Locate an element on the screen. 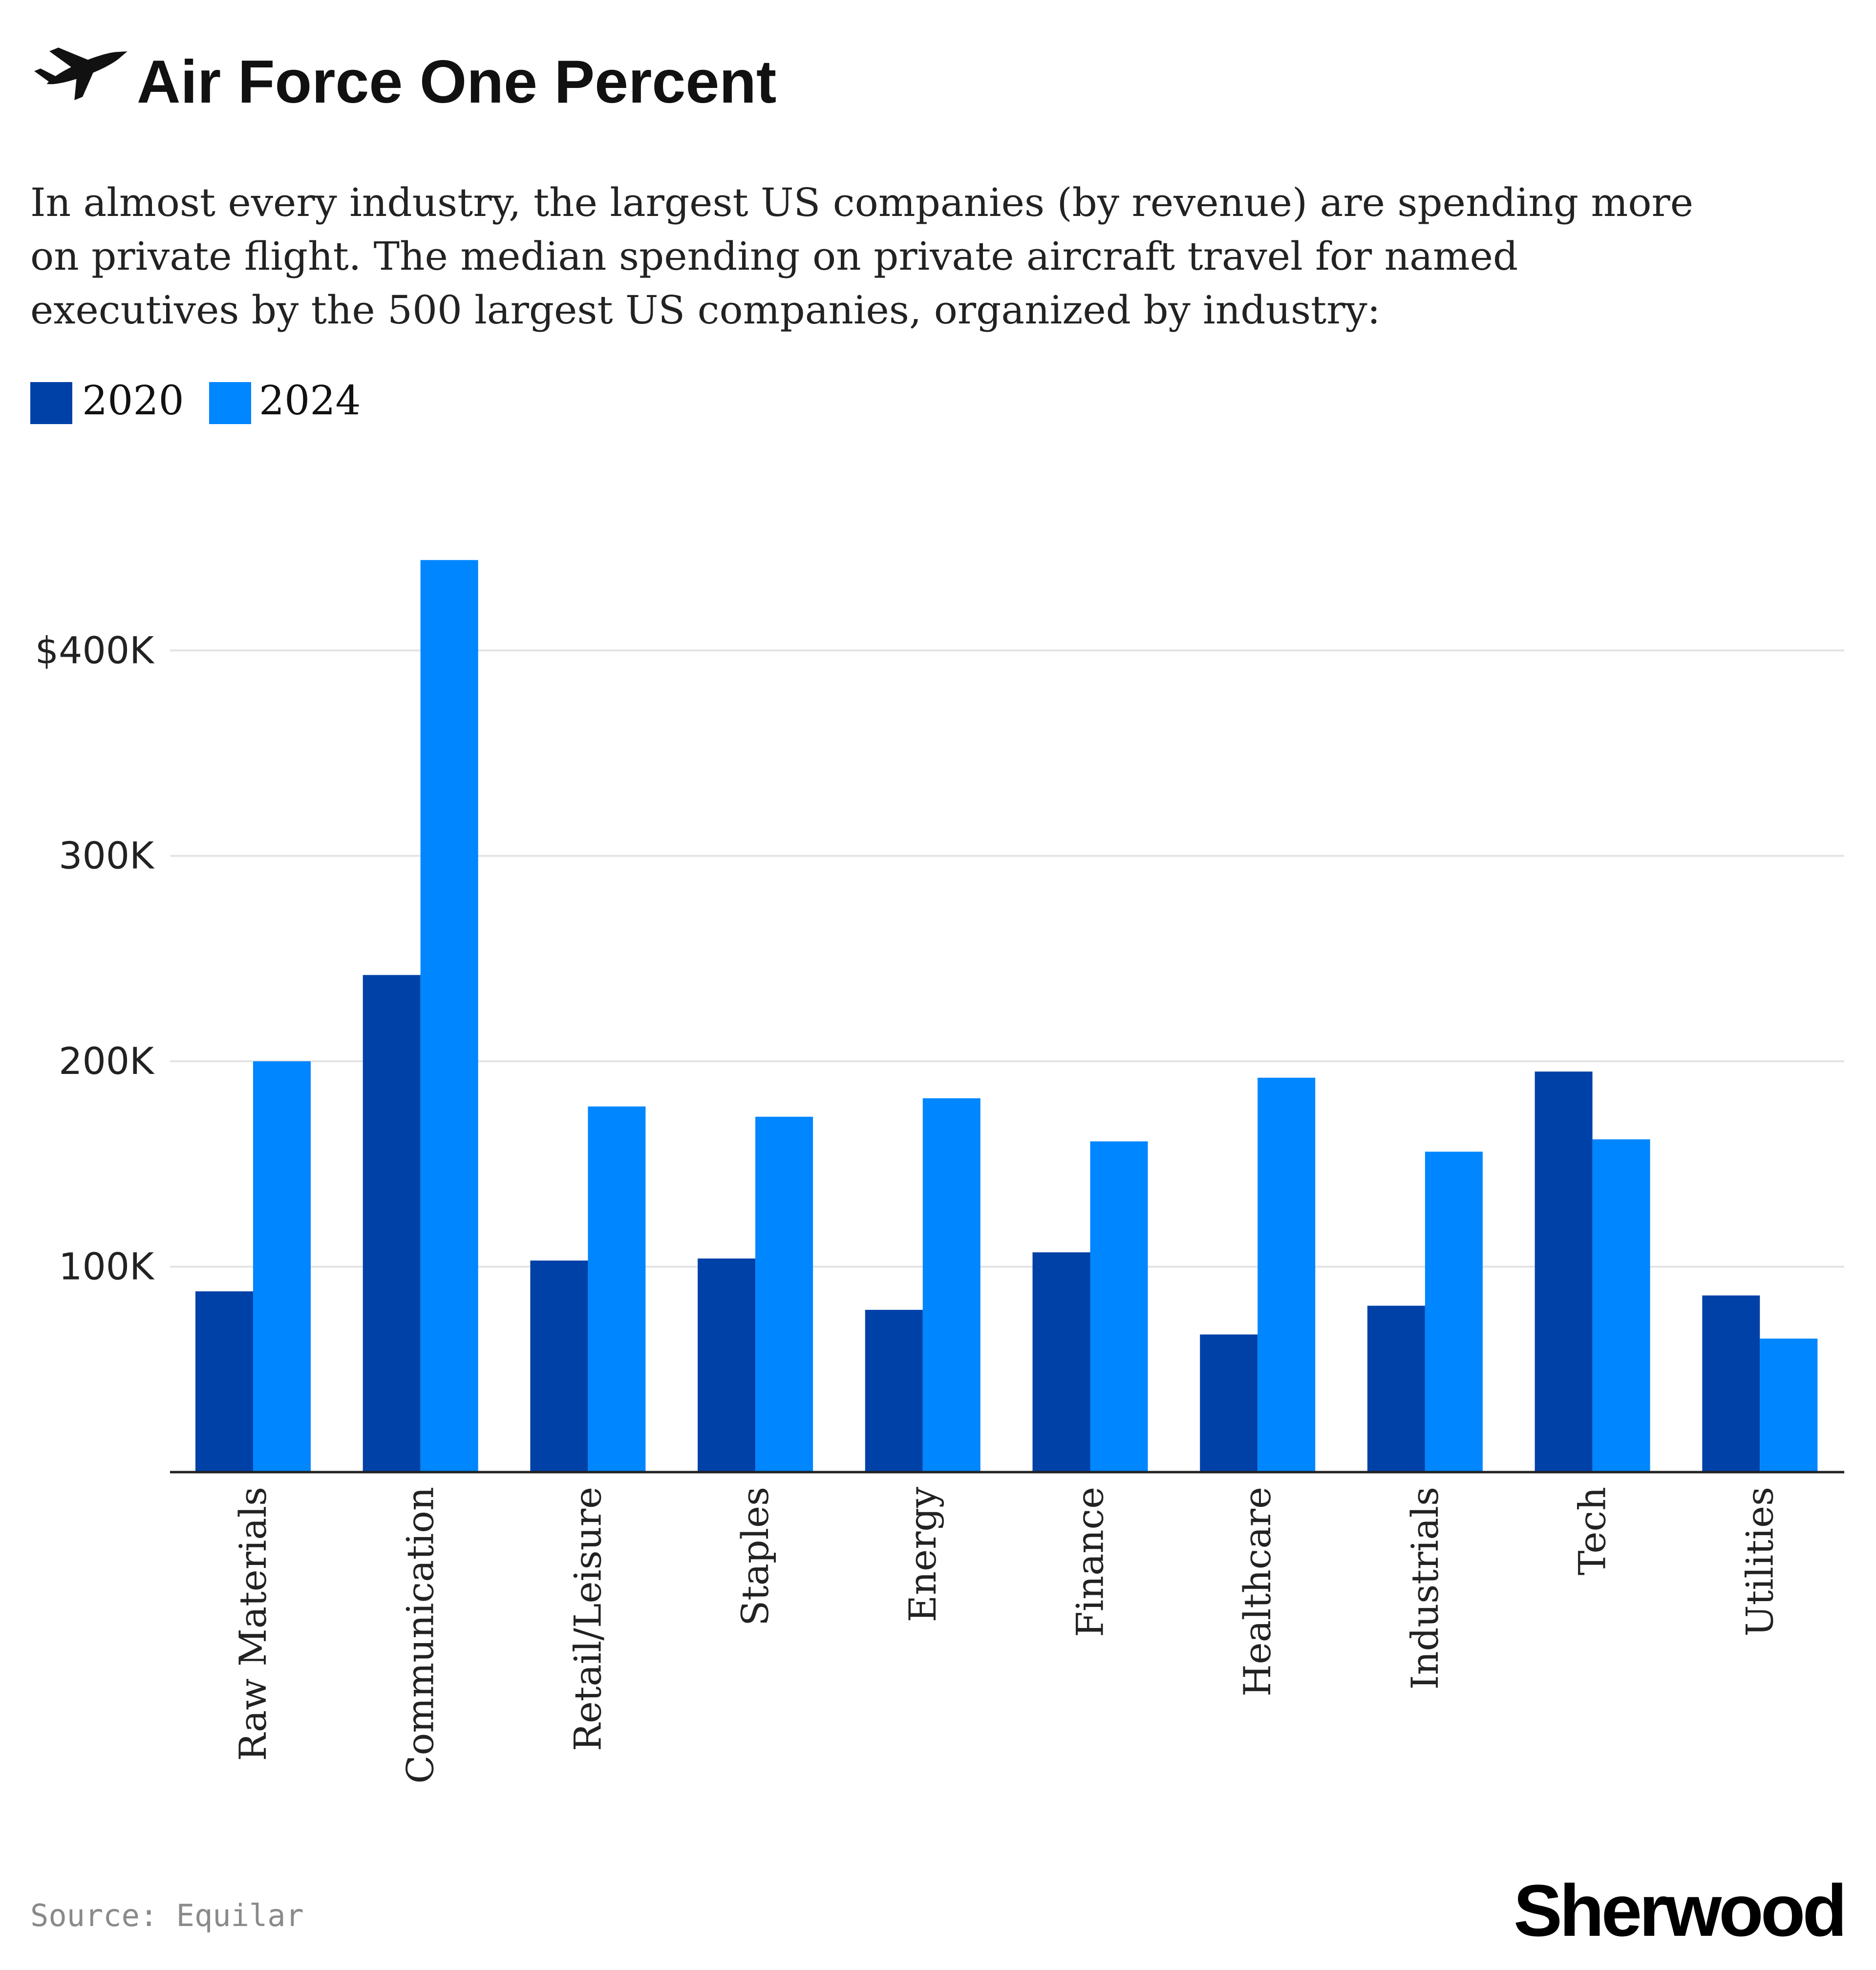 This screenshot has width=1876, height=1970. y-axis-ticks: 100K 200K 300K $400K is located at coordinates (95, 958).